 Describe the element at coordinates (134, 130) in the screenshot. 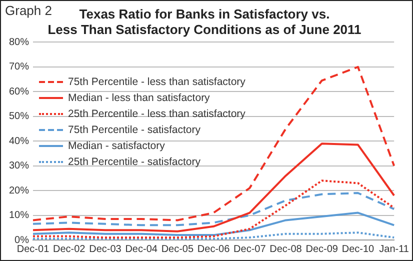

I see `legend-label: 75th Percentile - satisfactory` at that location.